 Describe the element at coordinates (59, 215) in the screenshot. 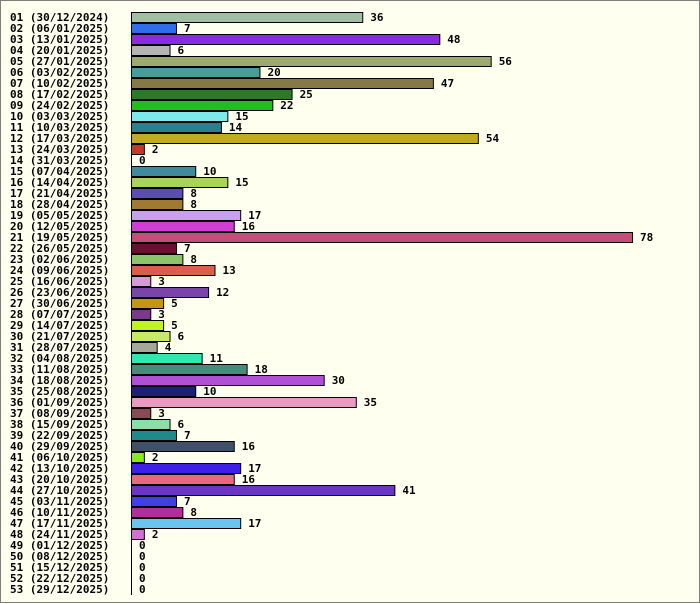

I see `category-label: 19 (05/05/2025)` at that location.